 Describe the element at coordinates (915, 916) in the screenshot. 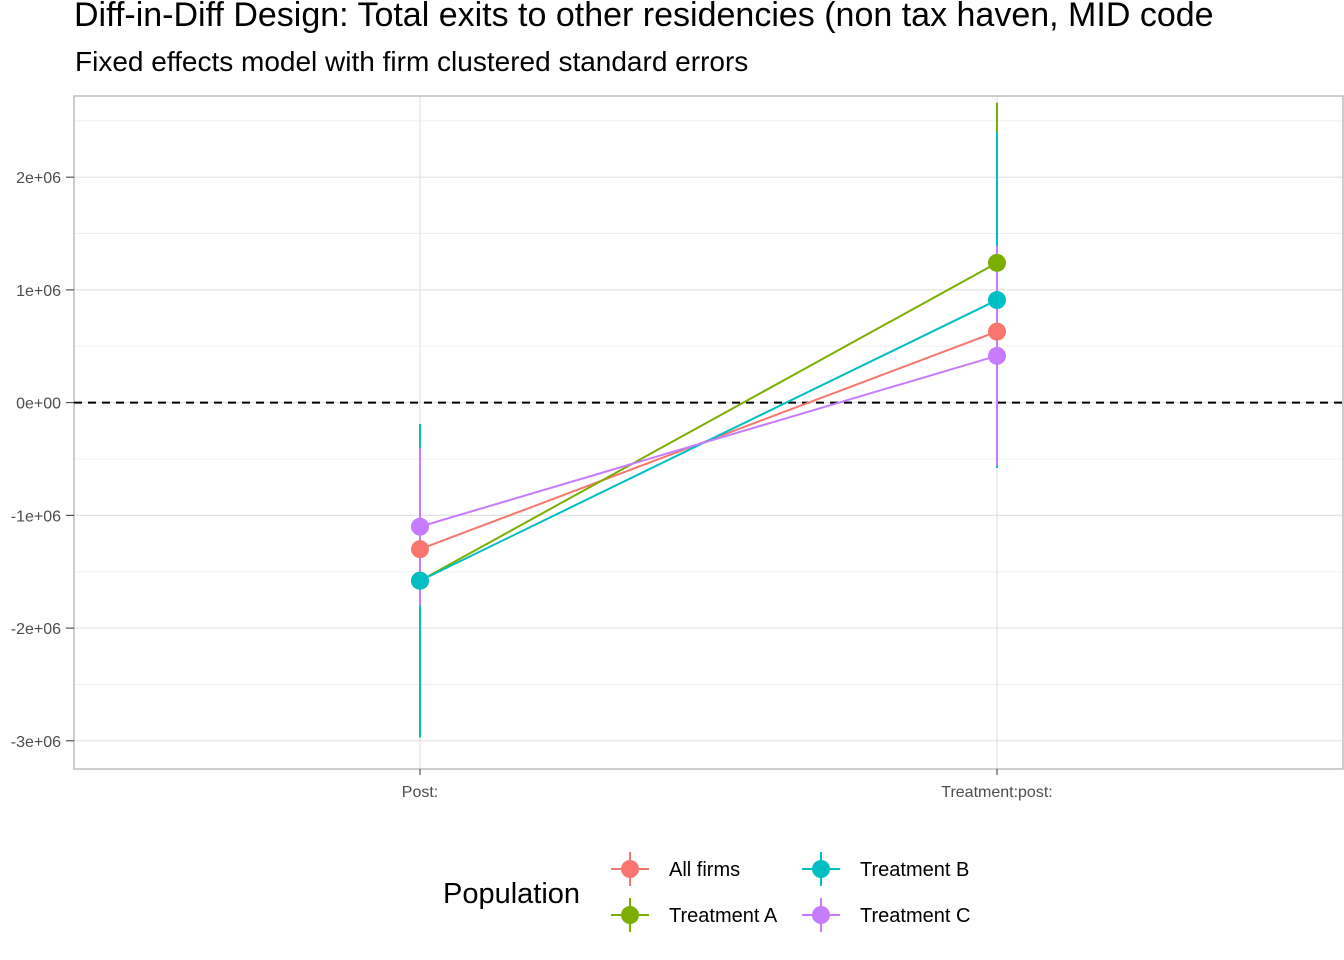

I see `legend-label: Treatment C` at that location.